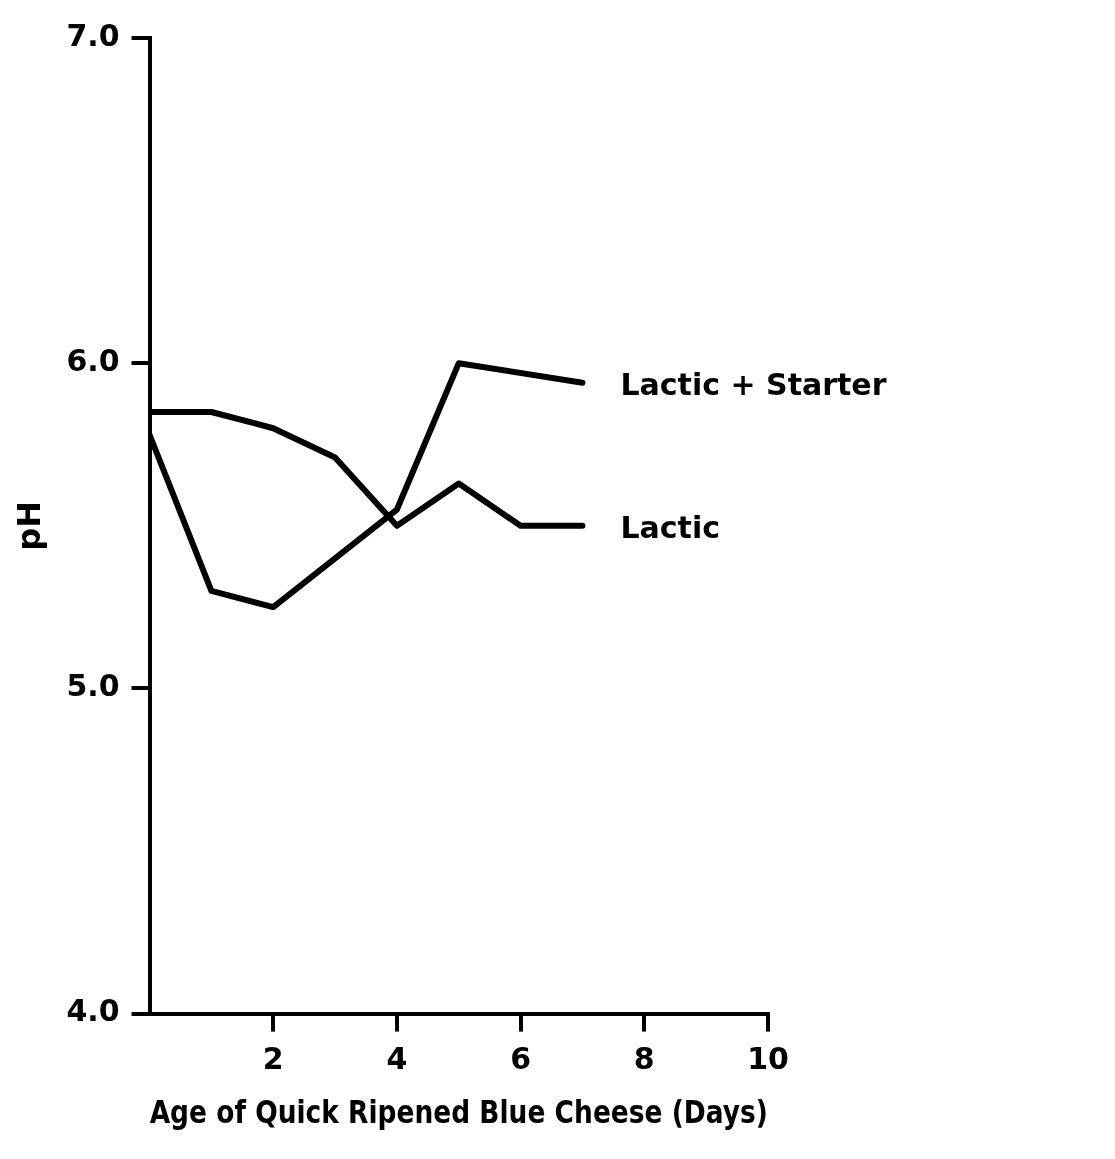 The image size is (1115, 1159). I want to click on x-tick-label: 2, so click(273, 1059).